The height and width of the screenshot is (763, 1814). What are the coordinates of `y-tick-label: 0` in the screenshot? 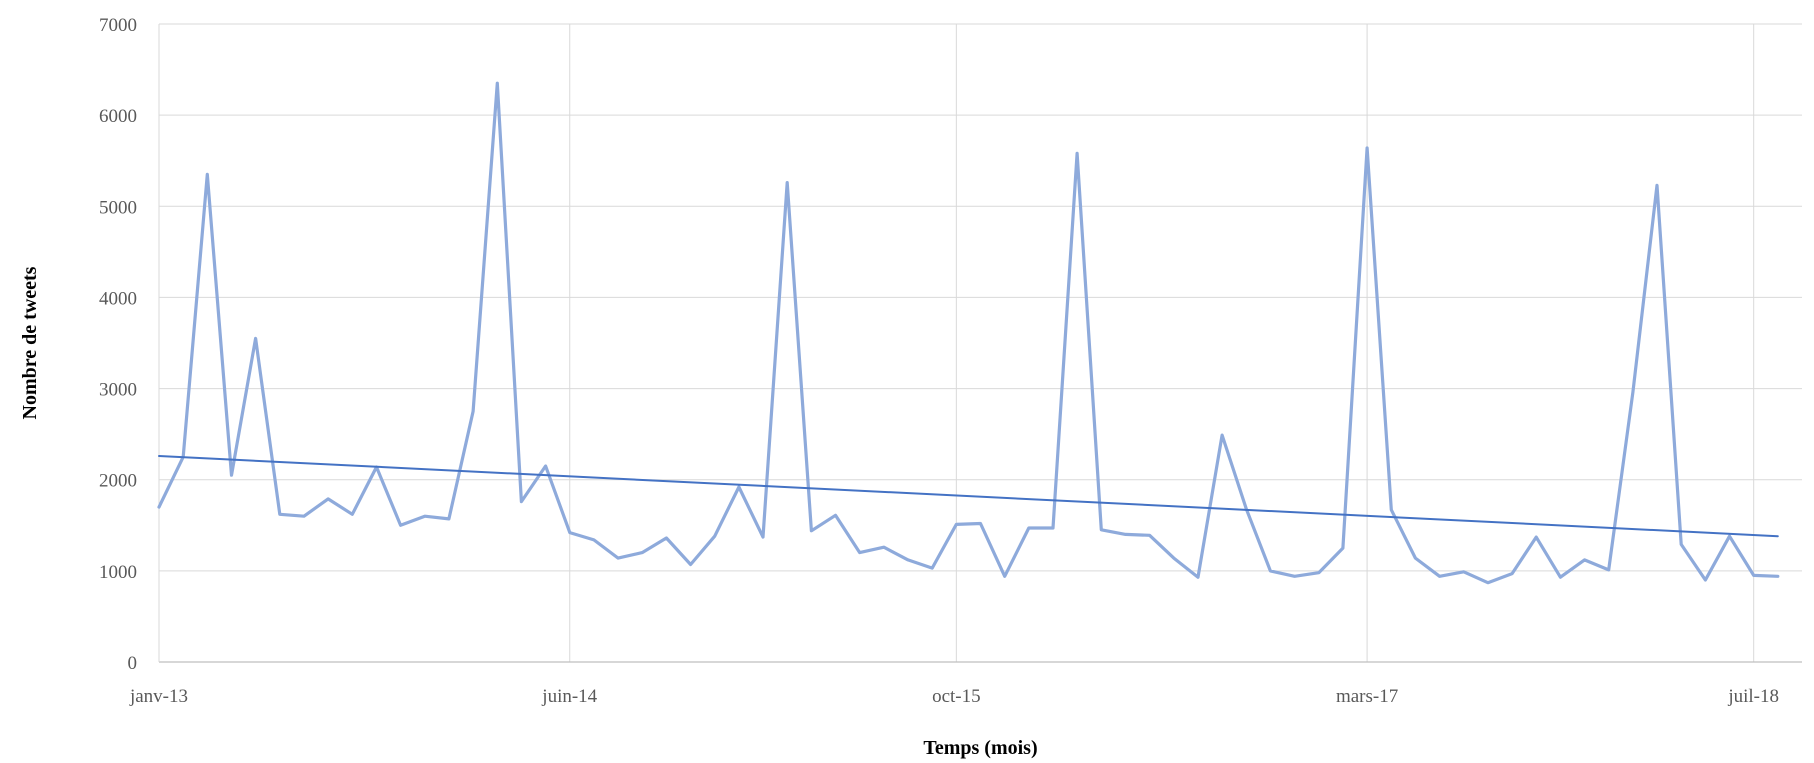 It's located at (133, 663).